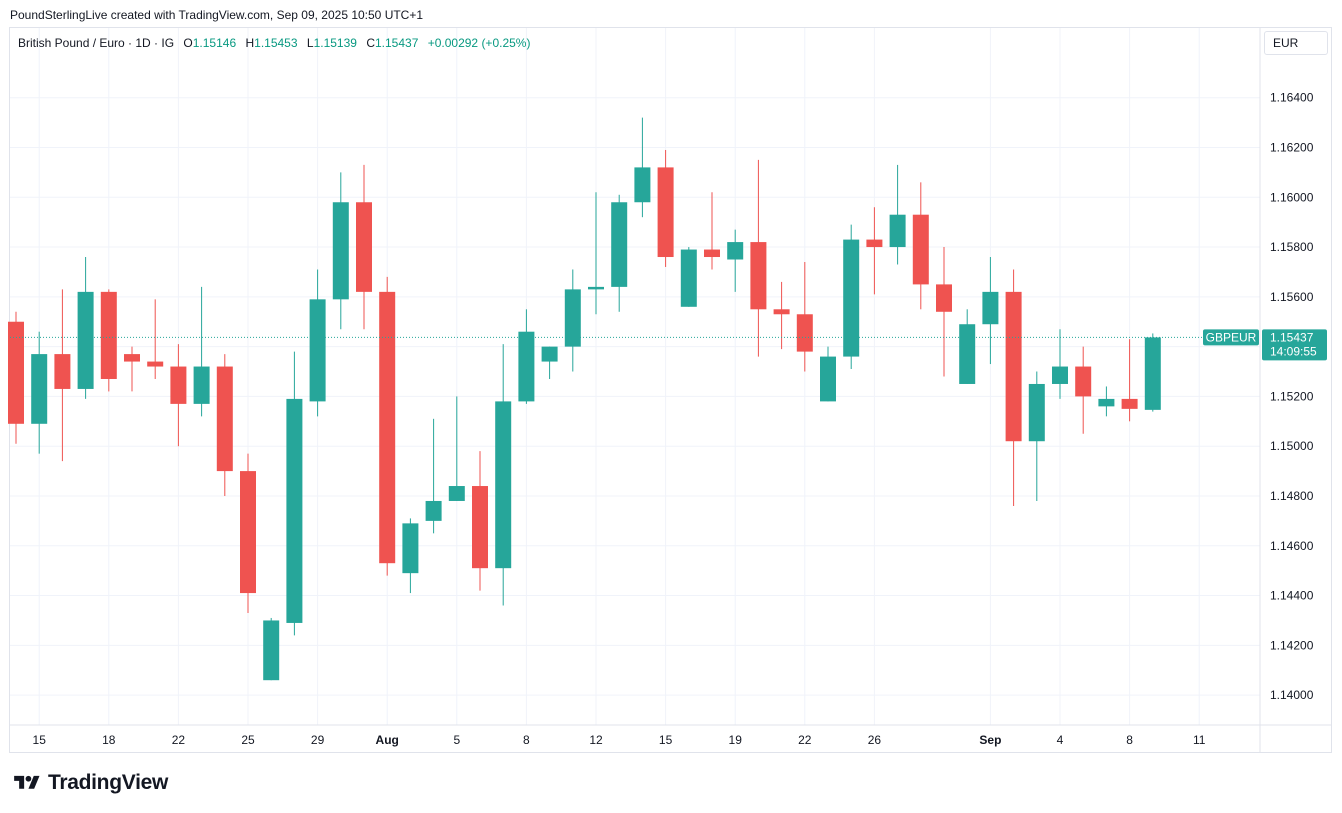 The height and width of the screenshot is (813, 1342). Describe the element at coordinates (1292, 147) in the screenshot. I see `y-tick-label: 1.16200` at that location.